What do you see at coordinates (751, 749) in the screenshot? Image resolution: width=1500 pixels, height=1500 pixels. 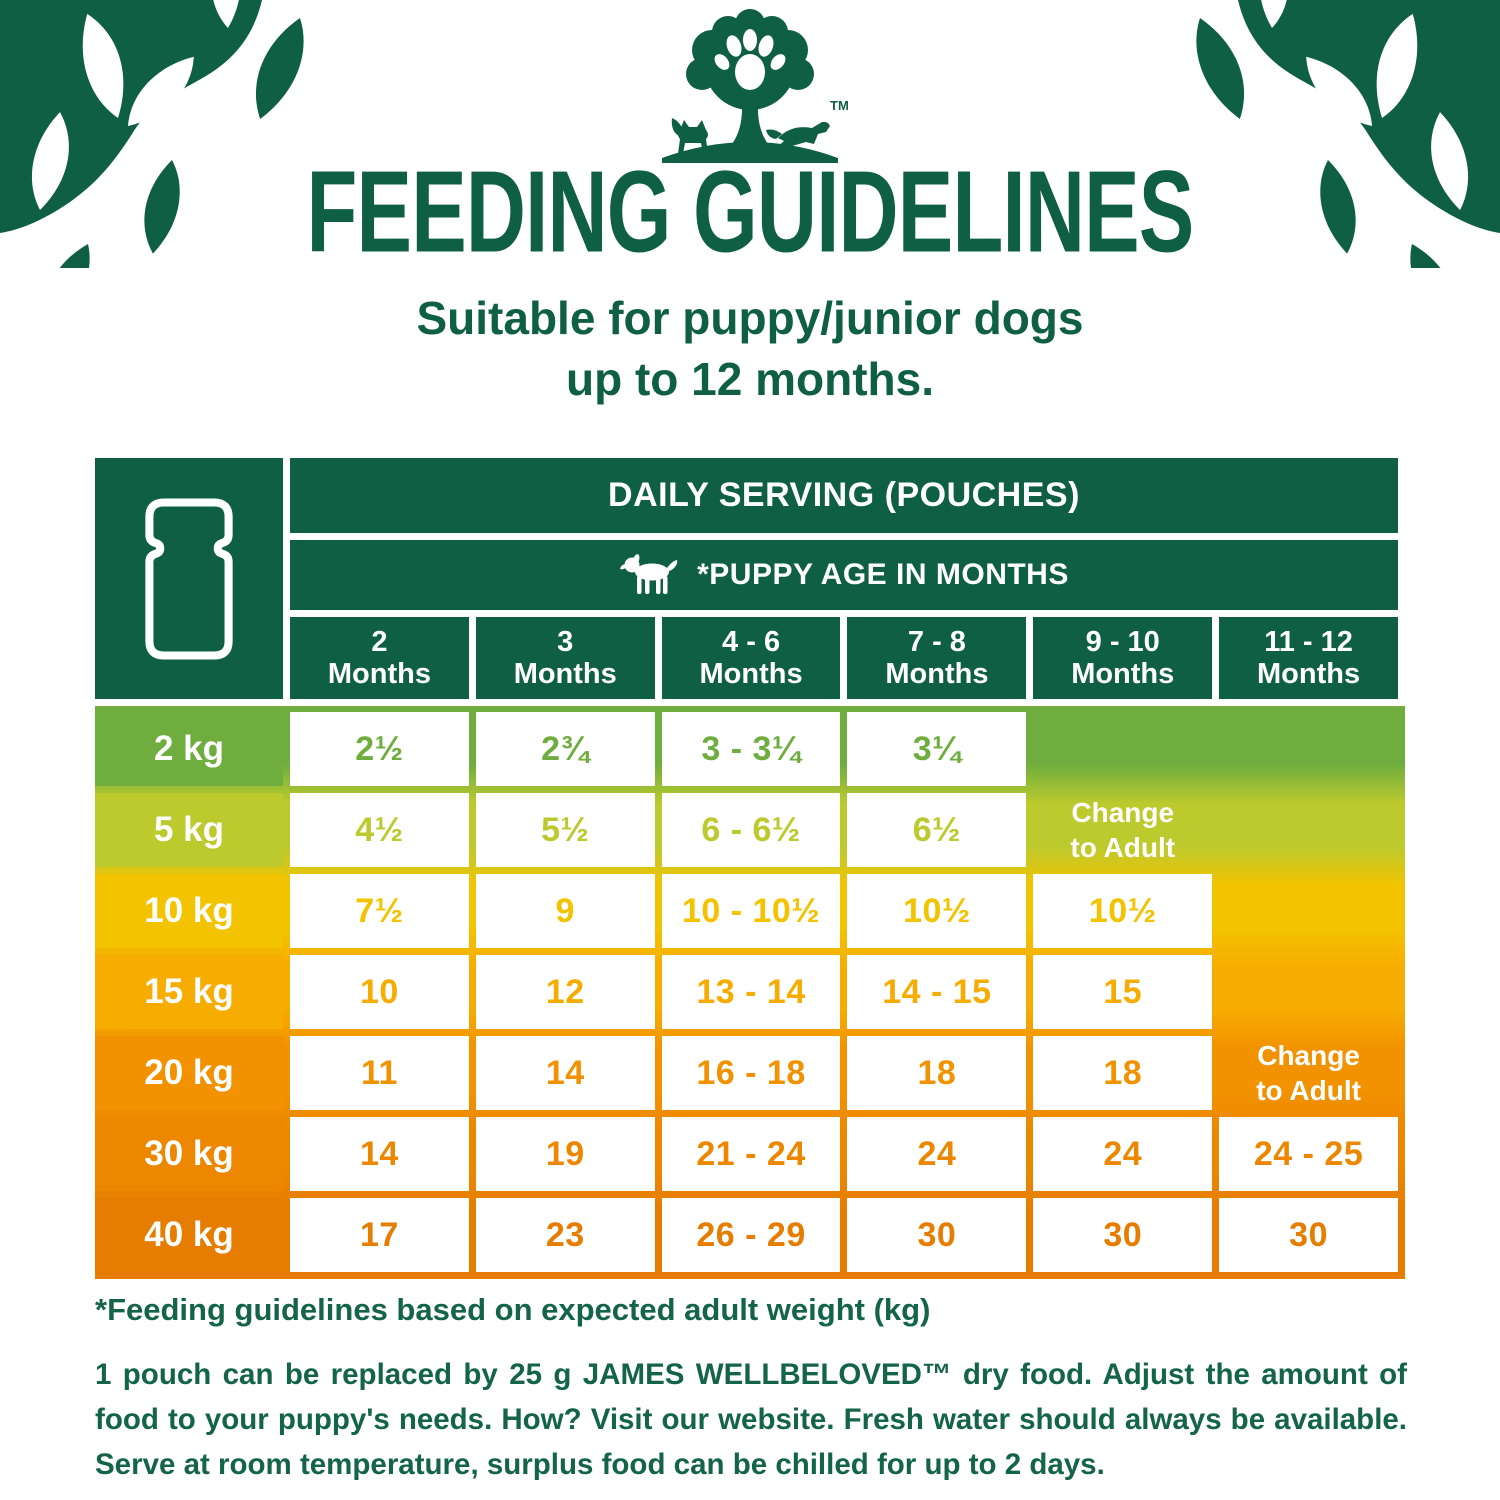 I see `serving-value-cell: 3 - 3¼` at bounding box center [751, 749].